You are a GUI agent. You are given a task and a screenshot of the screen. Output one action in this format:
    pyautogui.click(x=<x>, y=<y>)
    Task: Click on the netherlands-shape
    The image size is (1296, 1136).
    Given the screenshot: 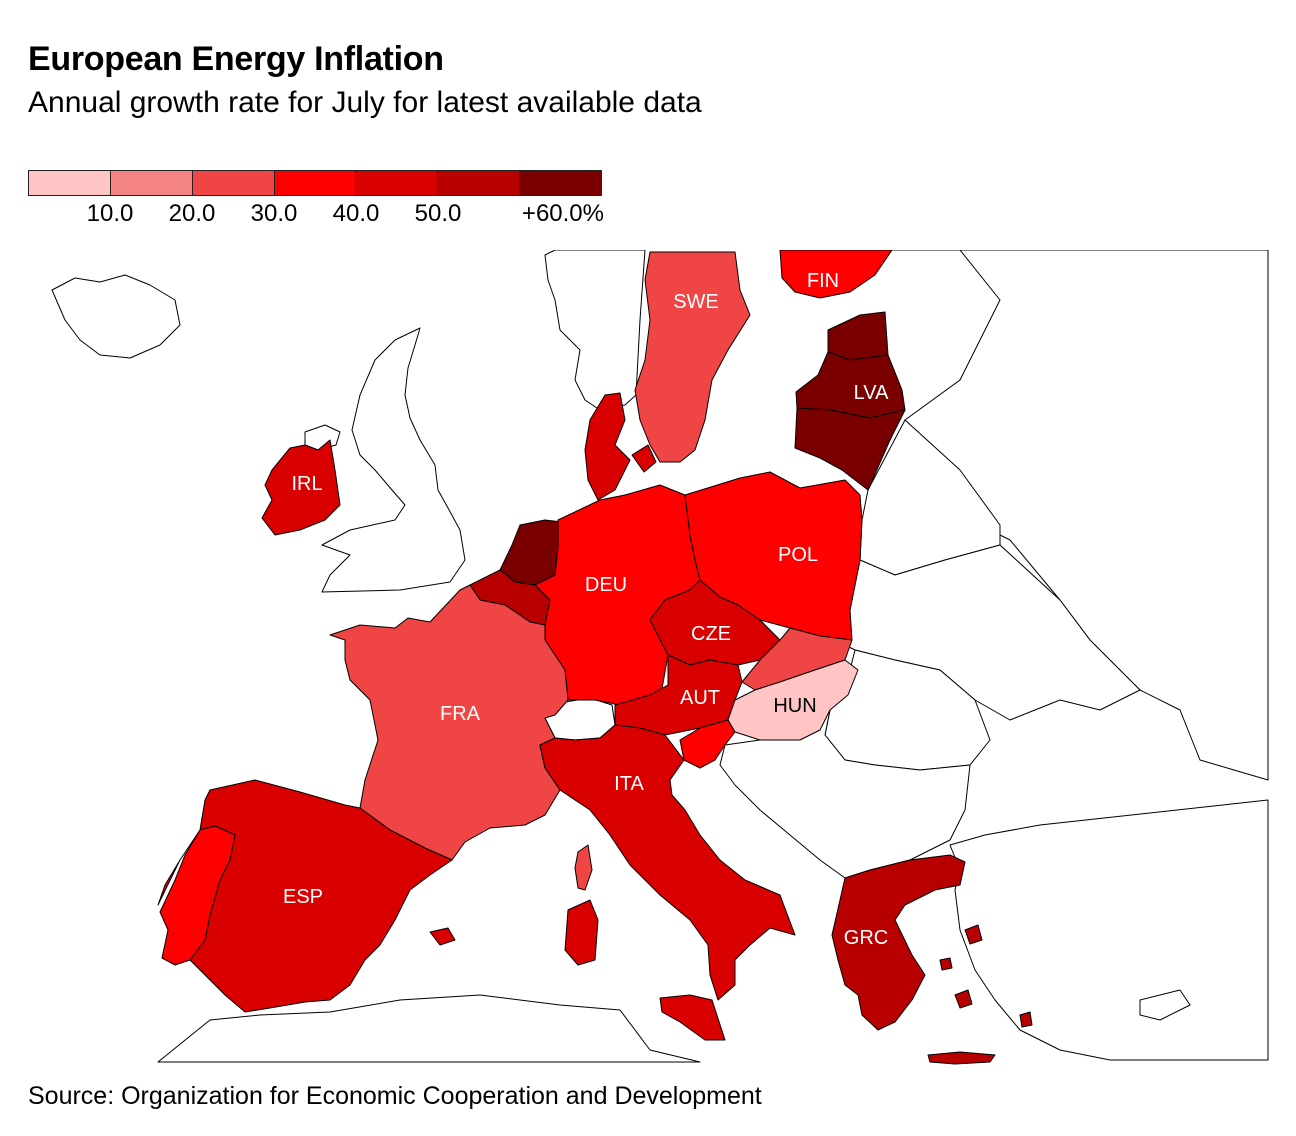 What is the action you would take?
    pyautogui.click(x=531, y=552)
    